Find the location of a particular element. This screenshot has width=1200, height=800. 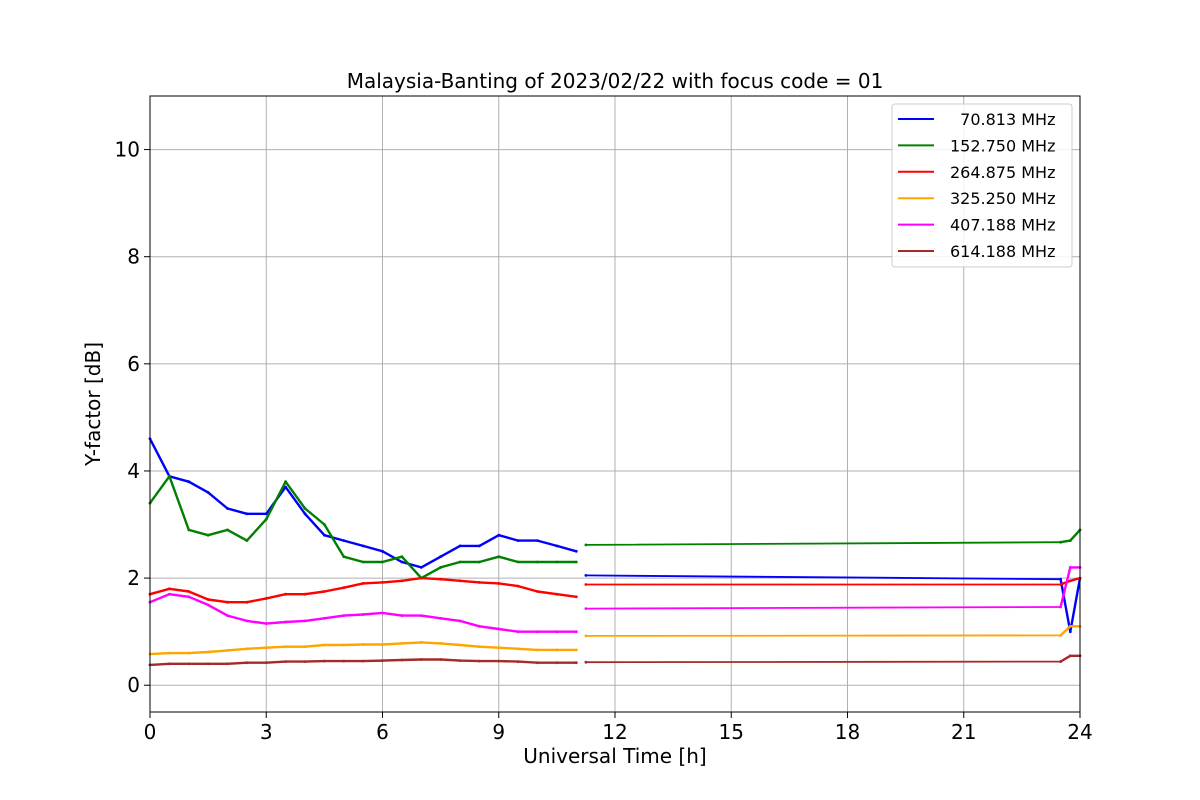

x-tick-label: 15 is located at coordinates (731, 732).